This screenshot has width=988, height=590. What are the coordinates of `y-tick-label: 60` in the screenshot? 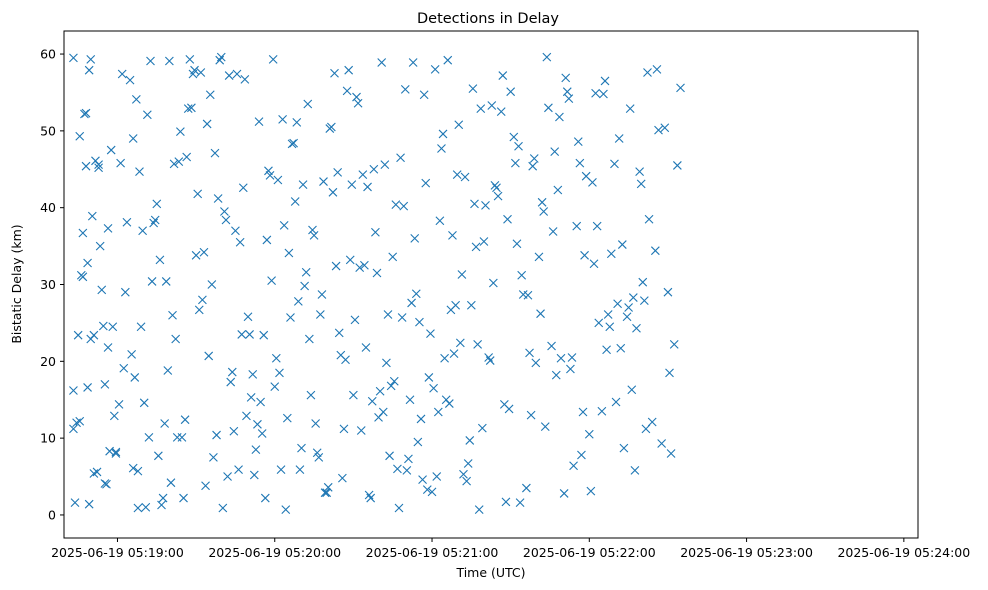 It's located at (48, 54).